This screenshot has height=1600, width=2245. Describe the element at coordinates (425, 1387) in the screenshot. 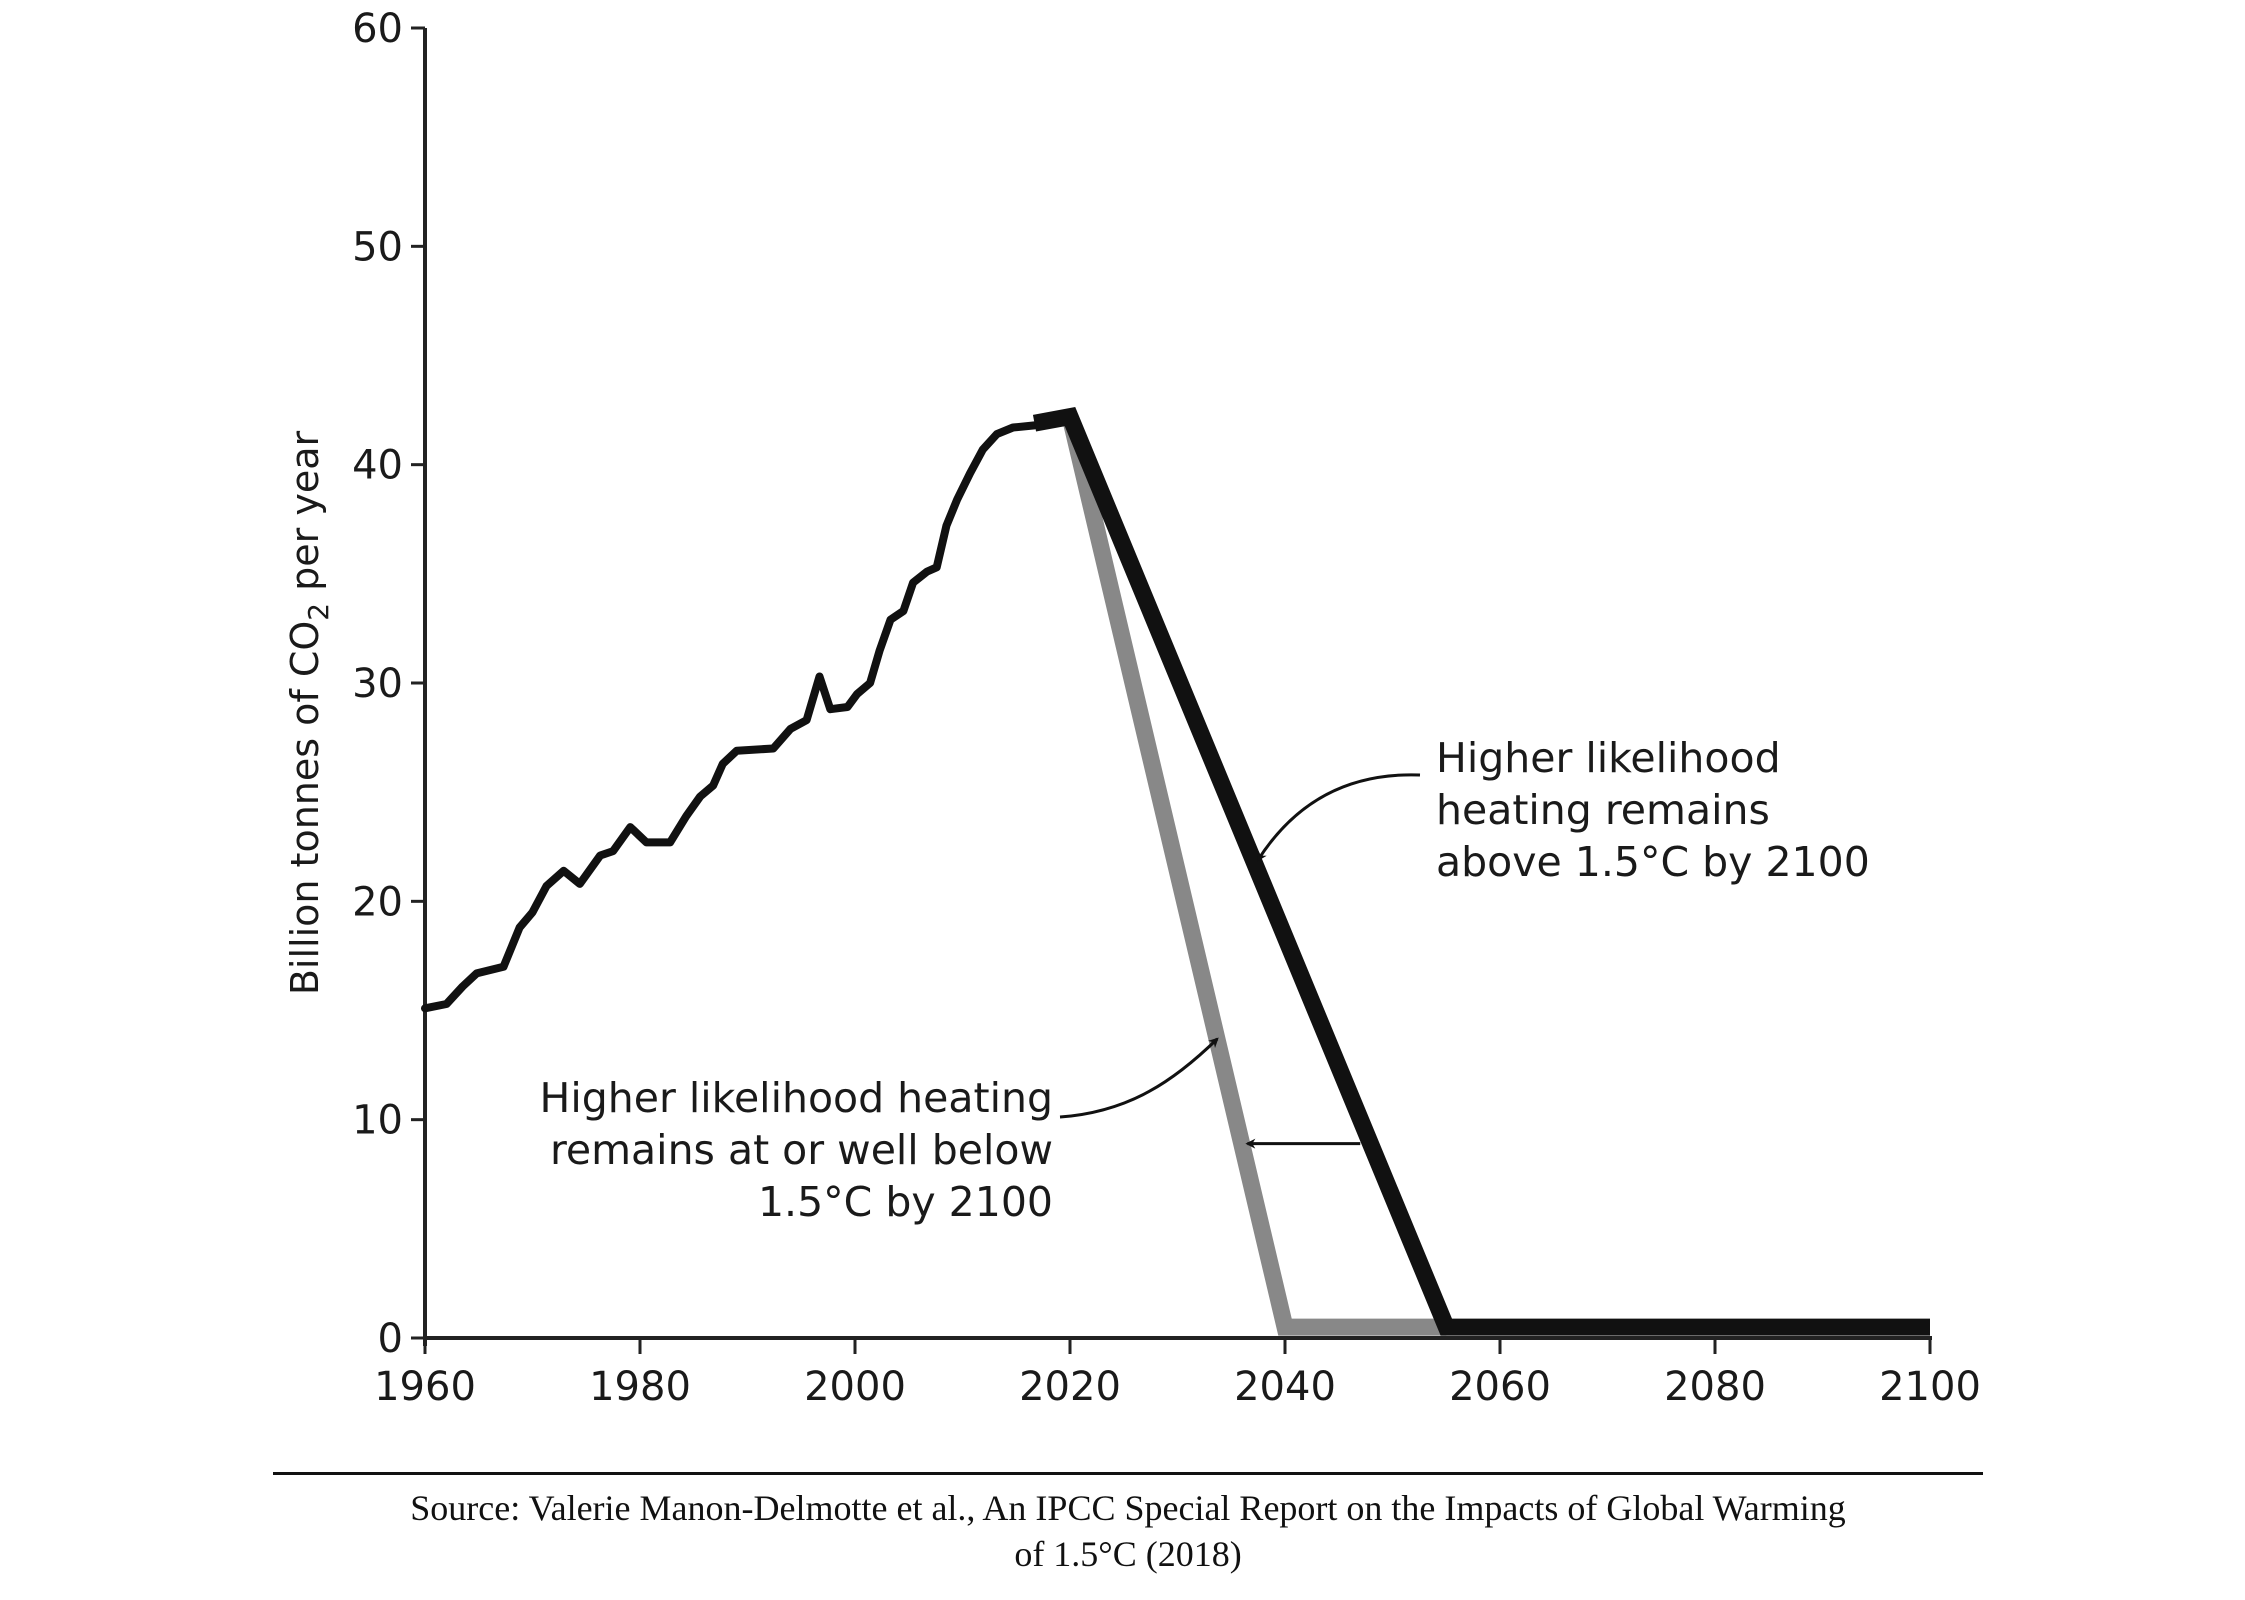

I see `x-tick-label: 1960` at that location.